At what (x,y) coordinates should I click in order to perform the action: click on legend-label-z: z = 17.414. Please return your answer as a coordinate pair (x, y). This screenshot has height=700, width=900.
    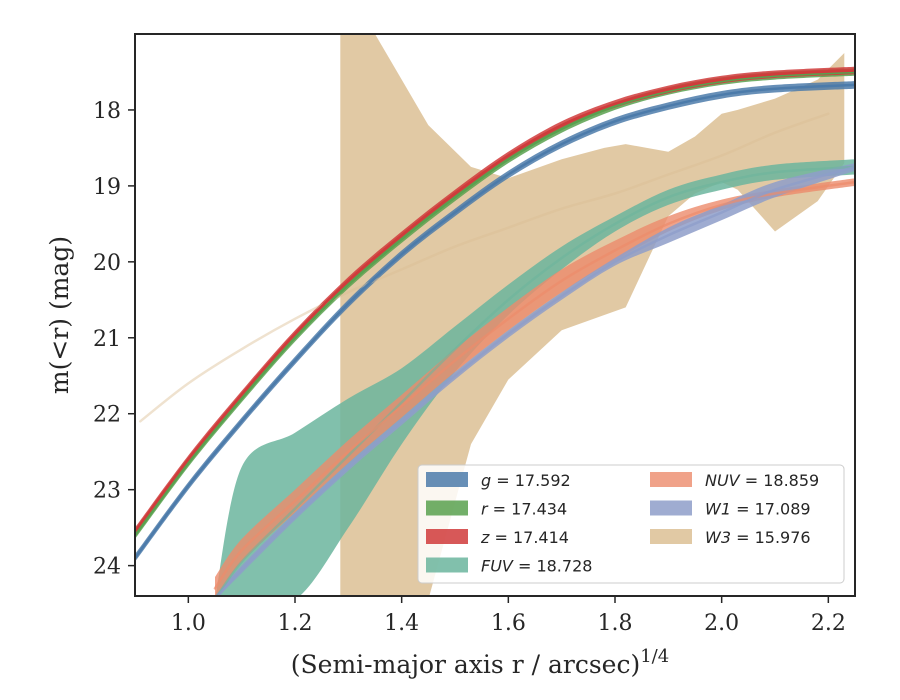
    Looking at the image, I should click on (524, 537).